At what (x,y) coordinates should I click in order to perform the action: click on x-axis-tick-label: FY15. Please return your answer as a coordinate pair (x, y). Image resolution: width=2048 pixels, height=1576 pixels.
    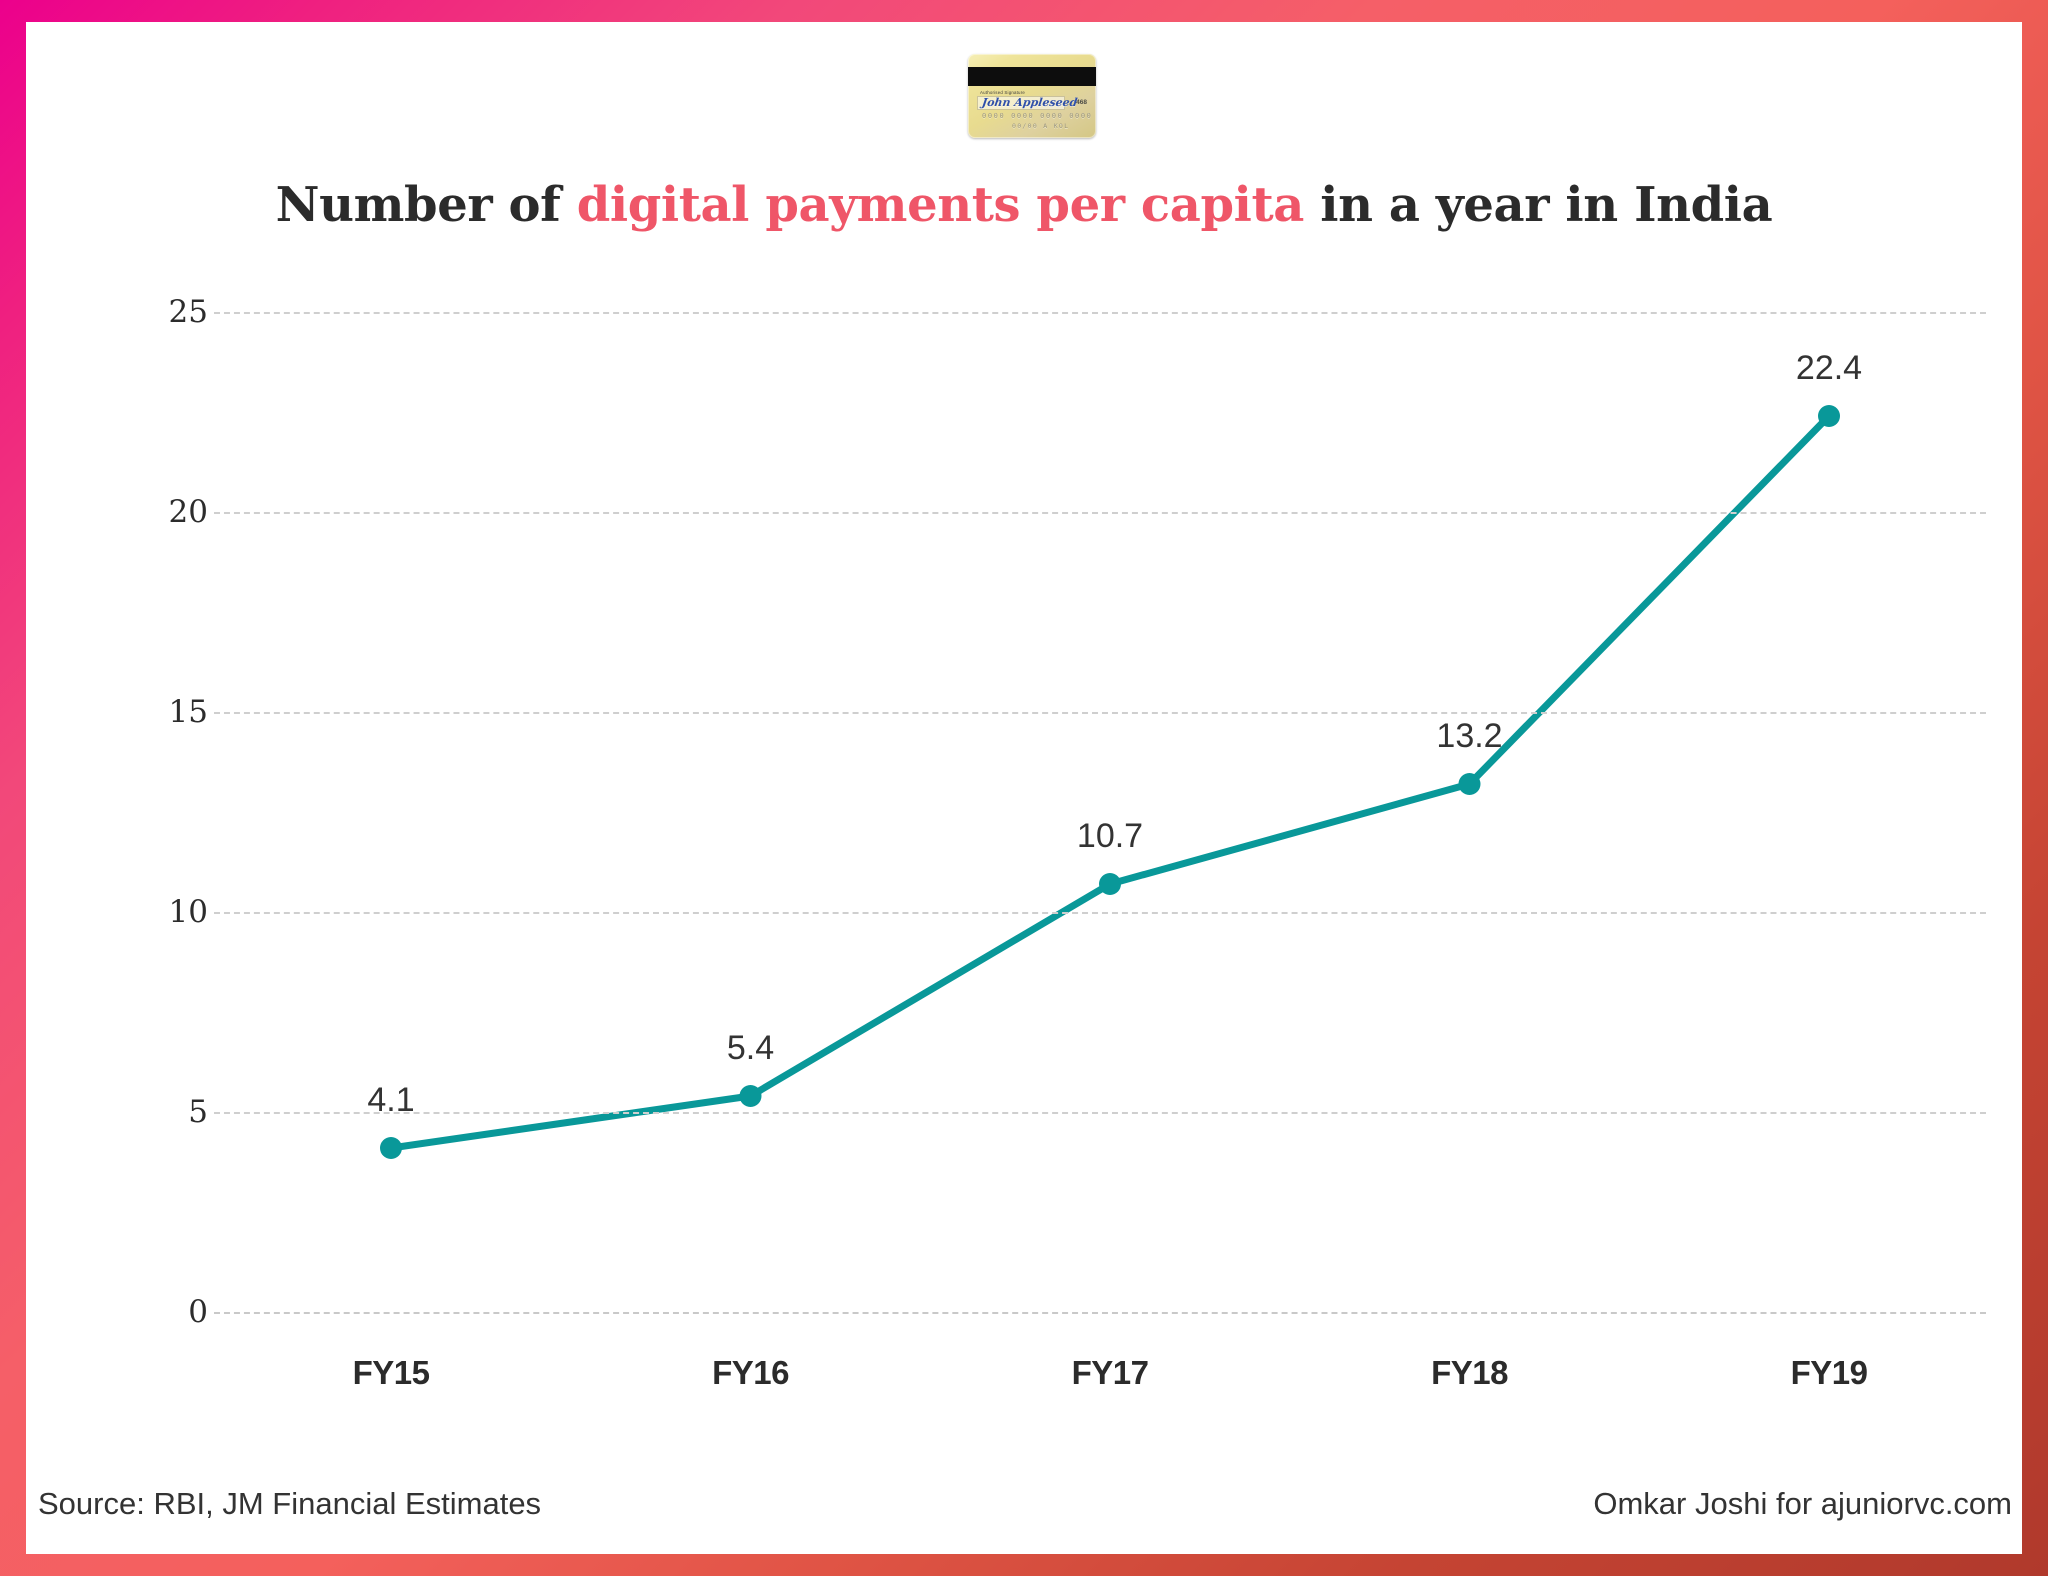
    Looking at the image, I should click on (391, 1372).